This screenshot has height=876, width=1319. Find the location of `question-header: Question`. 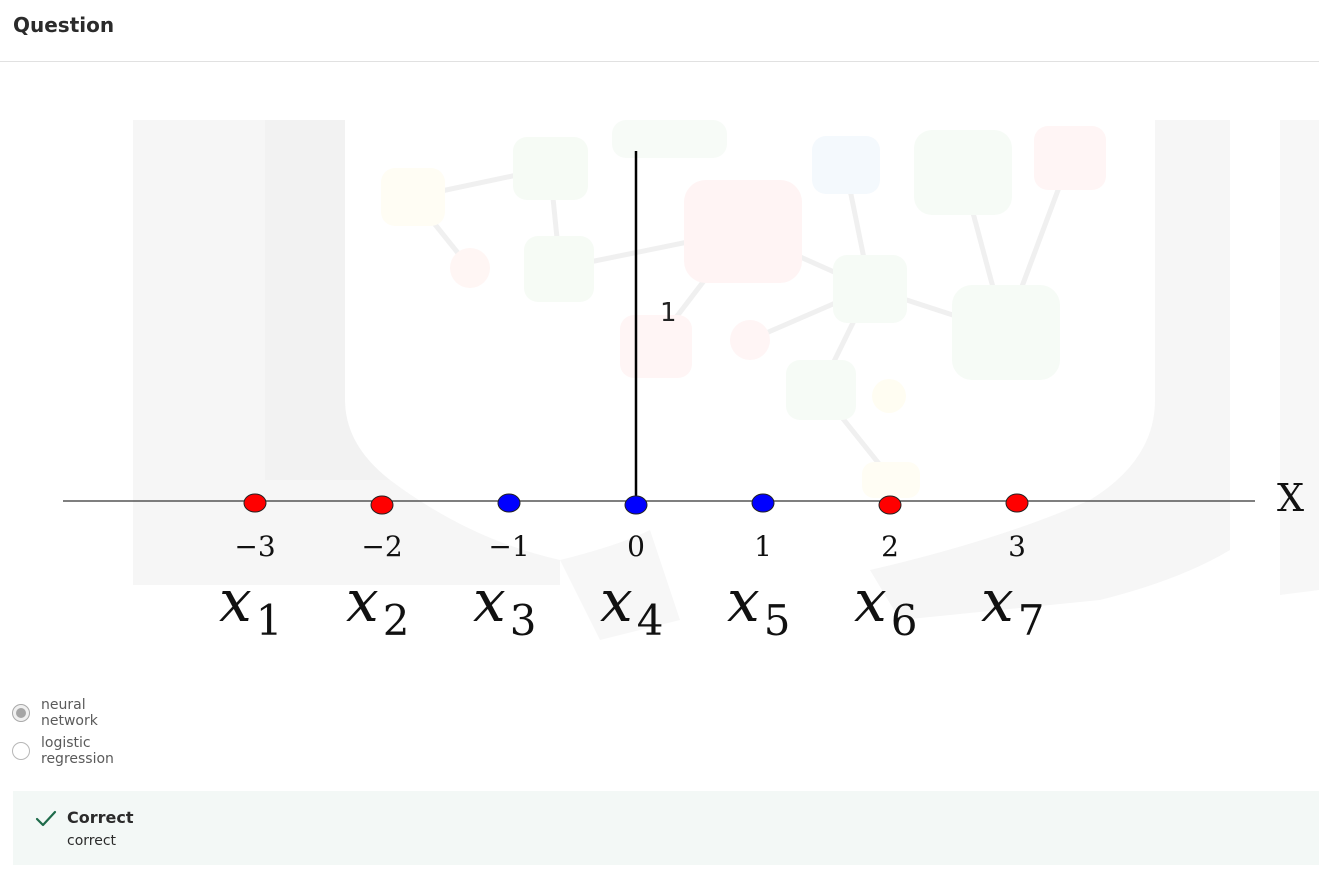

question-header: Question is located at coordinates (659, 31).